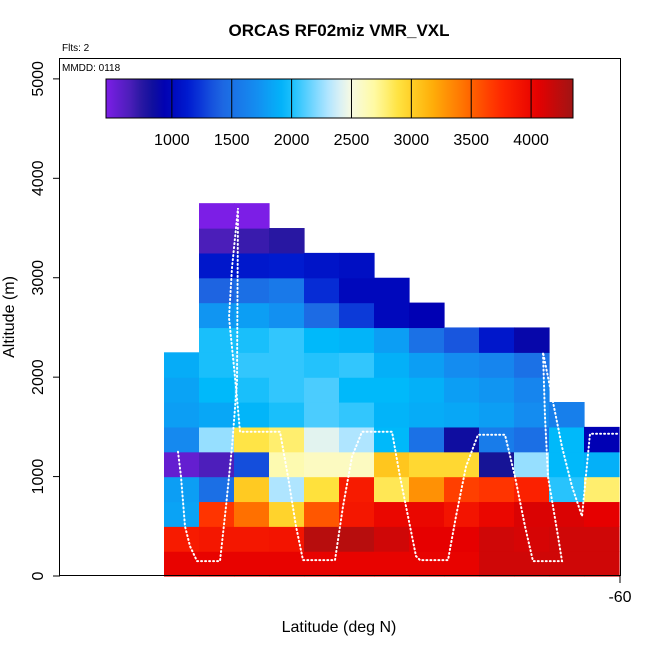 Image resolution: width=650 pixels, height=650 pixels. What do you see at coordinates (412, 140) in the screenshot?
I see `colorbar-tick-label: 3000` at bounding box center [412, 140].